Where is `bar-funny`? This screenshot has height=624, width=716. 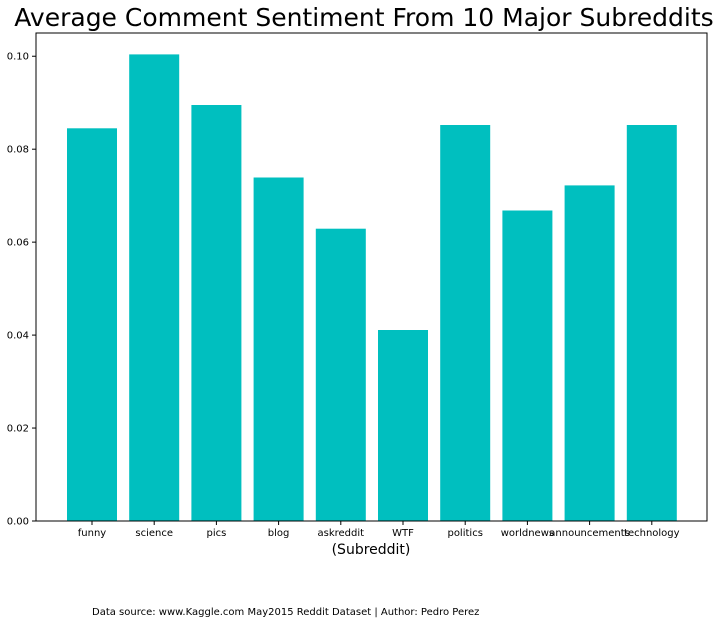
bar-funny is located at coordinates (92, 325).